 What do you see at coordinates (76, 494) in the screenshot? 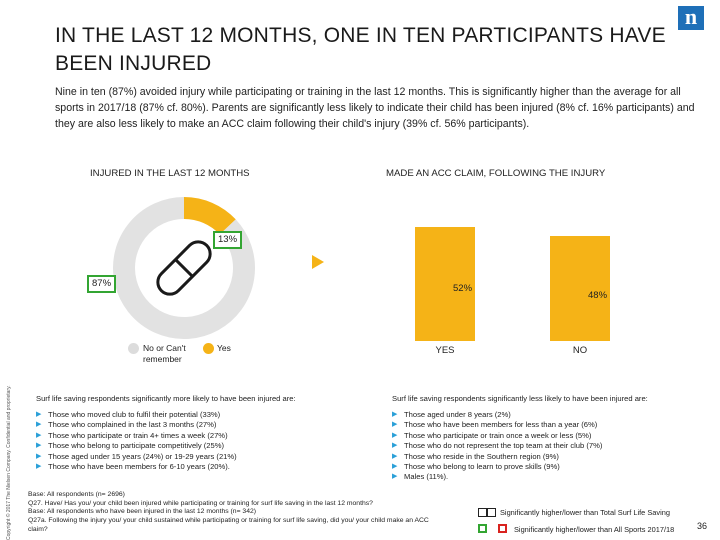
I see `base-line-1: Base: All respondents (n= 2696)` at bounding box center [76, 494].